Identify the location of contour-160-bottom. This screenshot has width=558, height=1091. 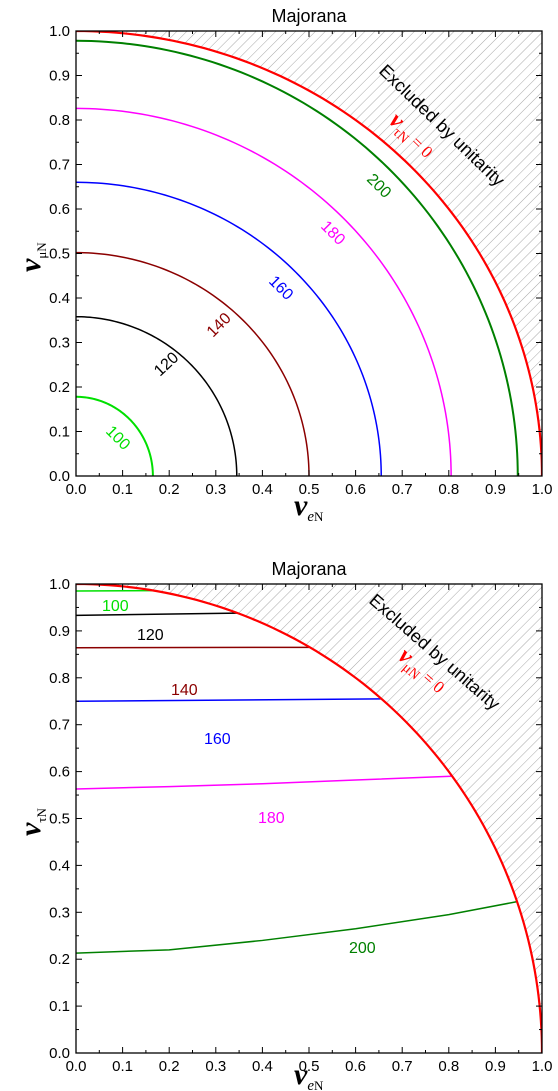
(229, 700).